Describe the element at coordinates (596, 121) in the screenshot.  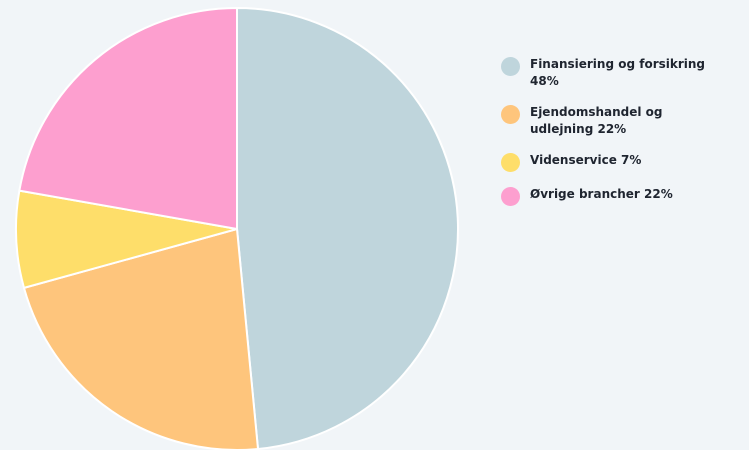
I see `legend-label-ejendomshandel: Ejendomshandel og udlejning 22%` at that location.